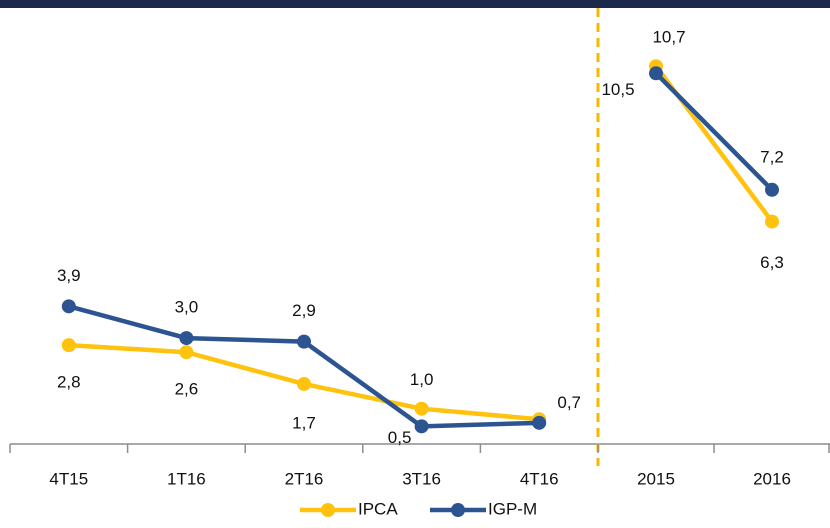 The height and width of the screenshot is (528, 830). What do you see at coordinates (187, 307) in the screenshot?
I see `data-label: 3,0` at bounding box center [187, 307].